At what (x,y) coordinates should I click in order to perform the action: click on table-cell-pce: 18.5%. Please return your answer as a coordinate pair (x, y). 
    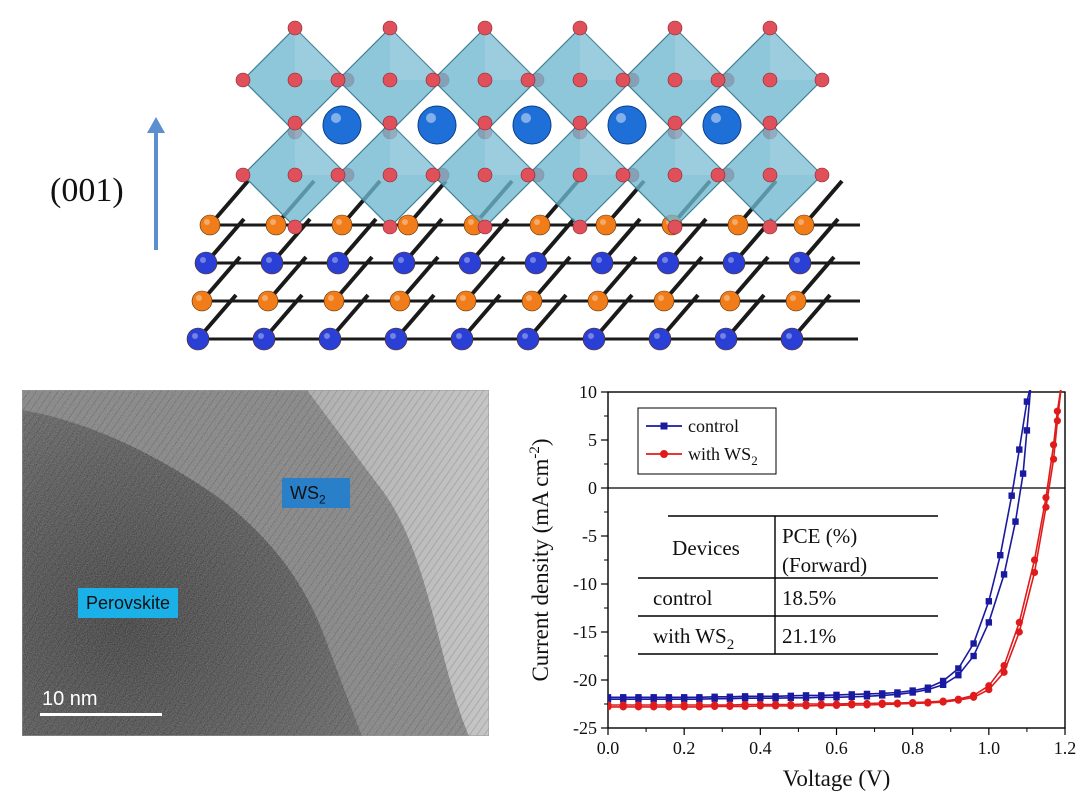
    Looking at the image, I should click on (809, 598).